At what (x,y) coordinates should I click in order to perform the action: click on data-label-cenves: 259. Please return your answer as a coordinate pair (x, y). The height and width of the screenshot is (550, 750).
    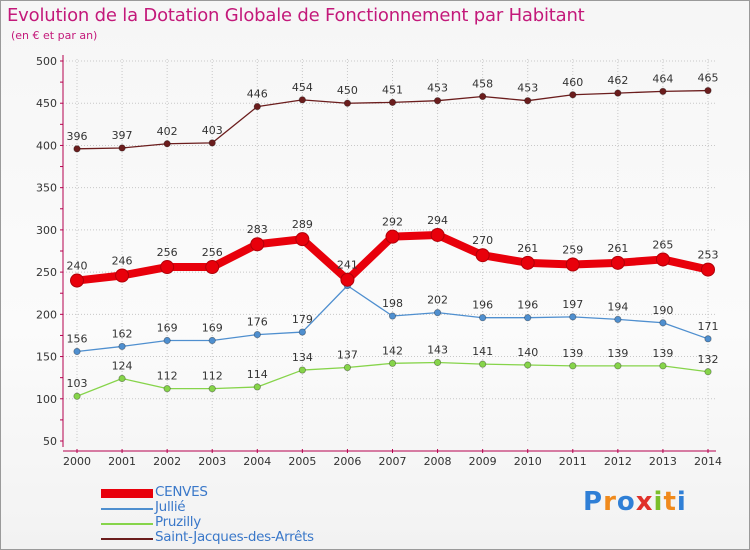
    Looking at the image, I should click on (572, 250).